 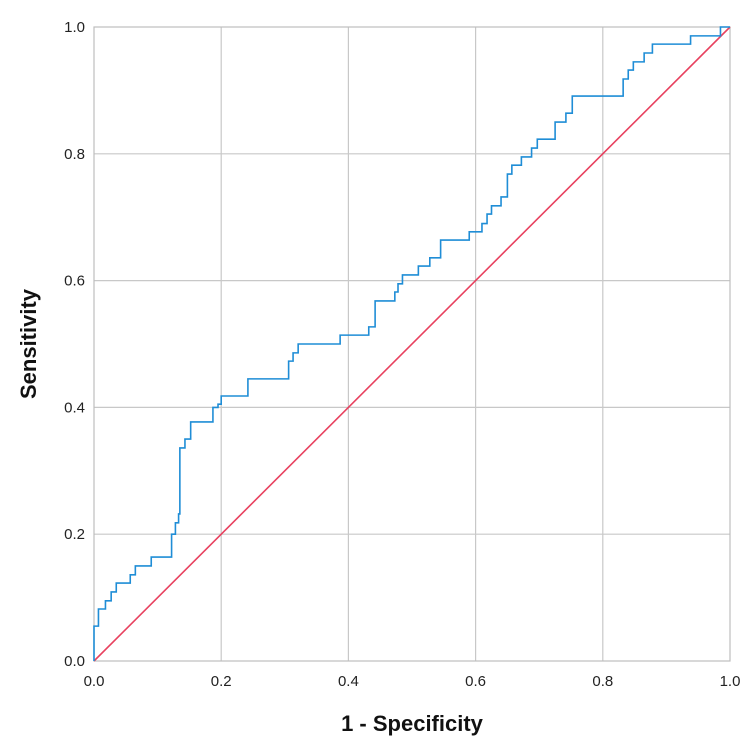 What do you see at coordinates (74, 407) in the screenshot?
I see `y-tick-label-2: 0.4` at bounding box center [74, 407].